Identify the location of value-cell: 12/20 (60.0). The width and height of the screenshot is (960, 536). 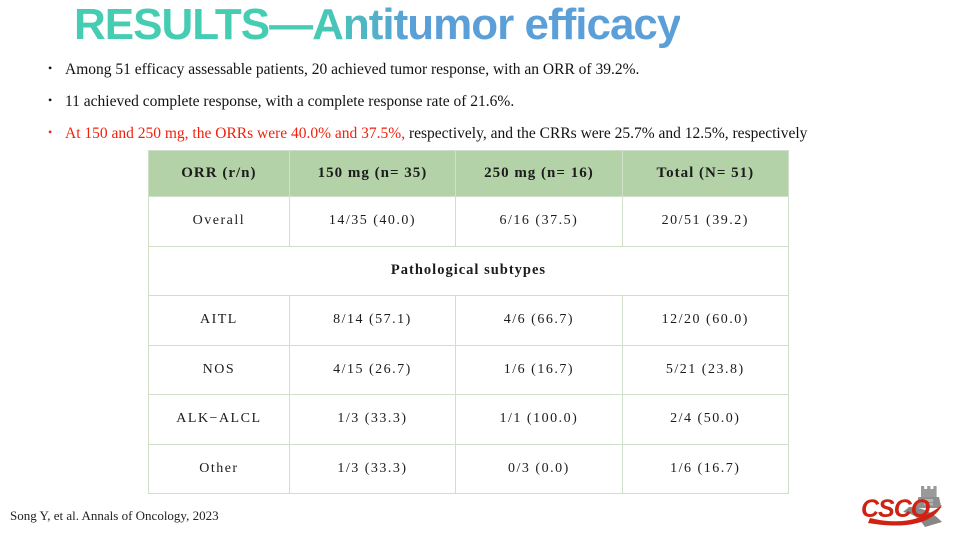
(705, 320).